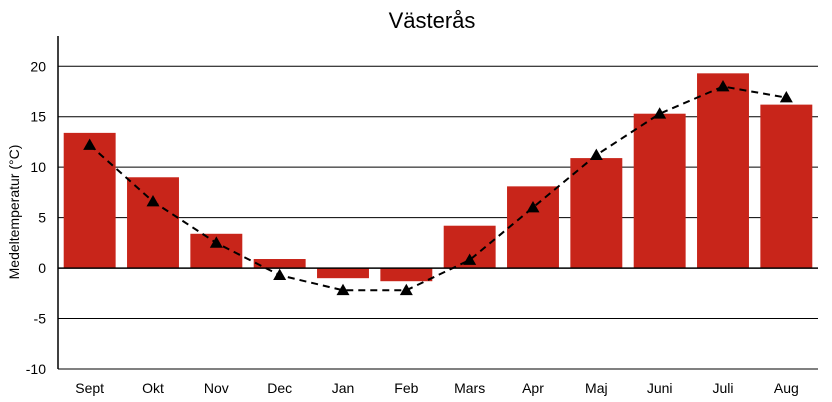 Image resolution: width=832 pixels, height=402 pixels. What do you see at coordinates (469, 388) in the screenshot?
I see `x-tick-label: Mars` at bounding box center [469, 388].